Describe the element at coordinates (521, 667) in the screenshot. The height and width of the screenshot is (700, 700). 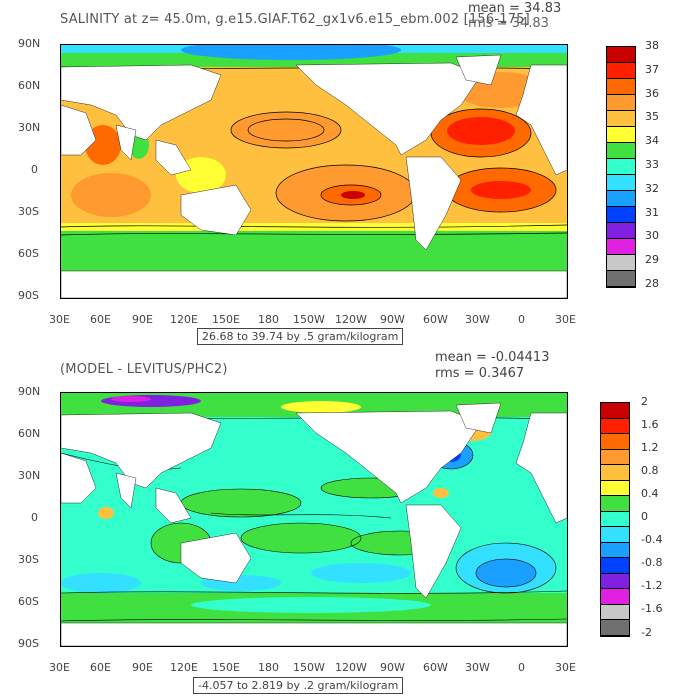
I see `bottom-lon-tick: 0` at that location.